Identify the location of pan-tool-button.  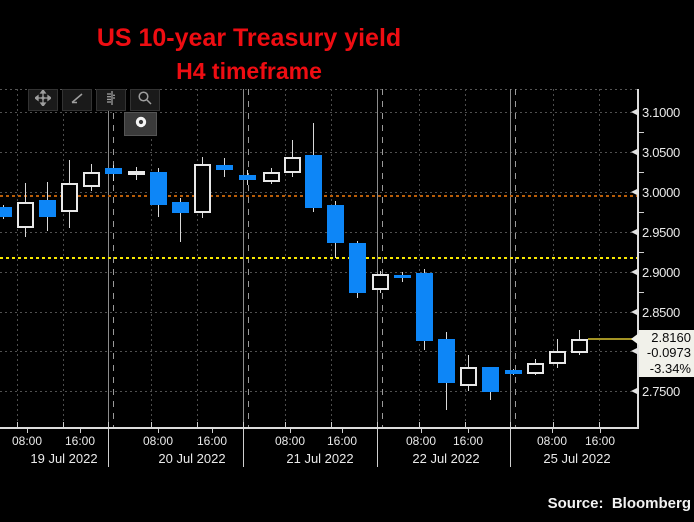
(43, 99).